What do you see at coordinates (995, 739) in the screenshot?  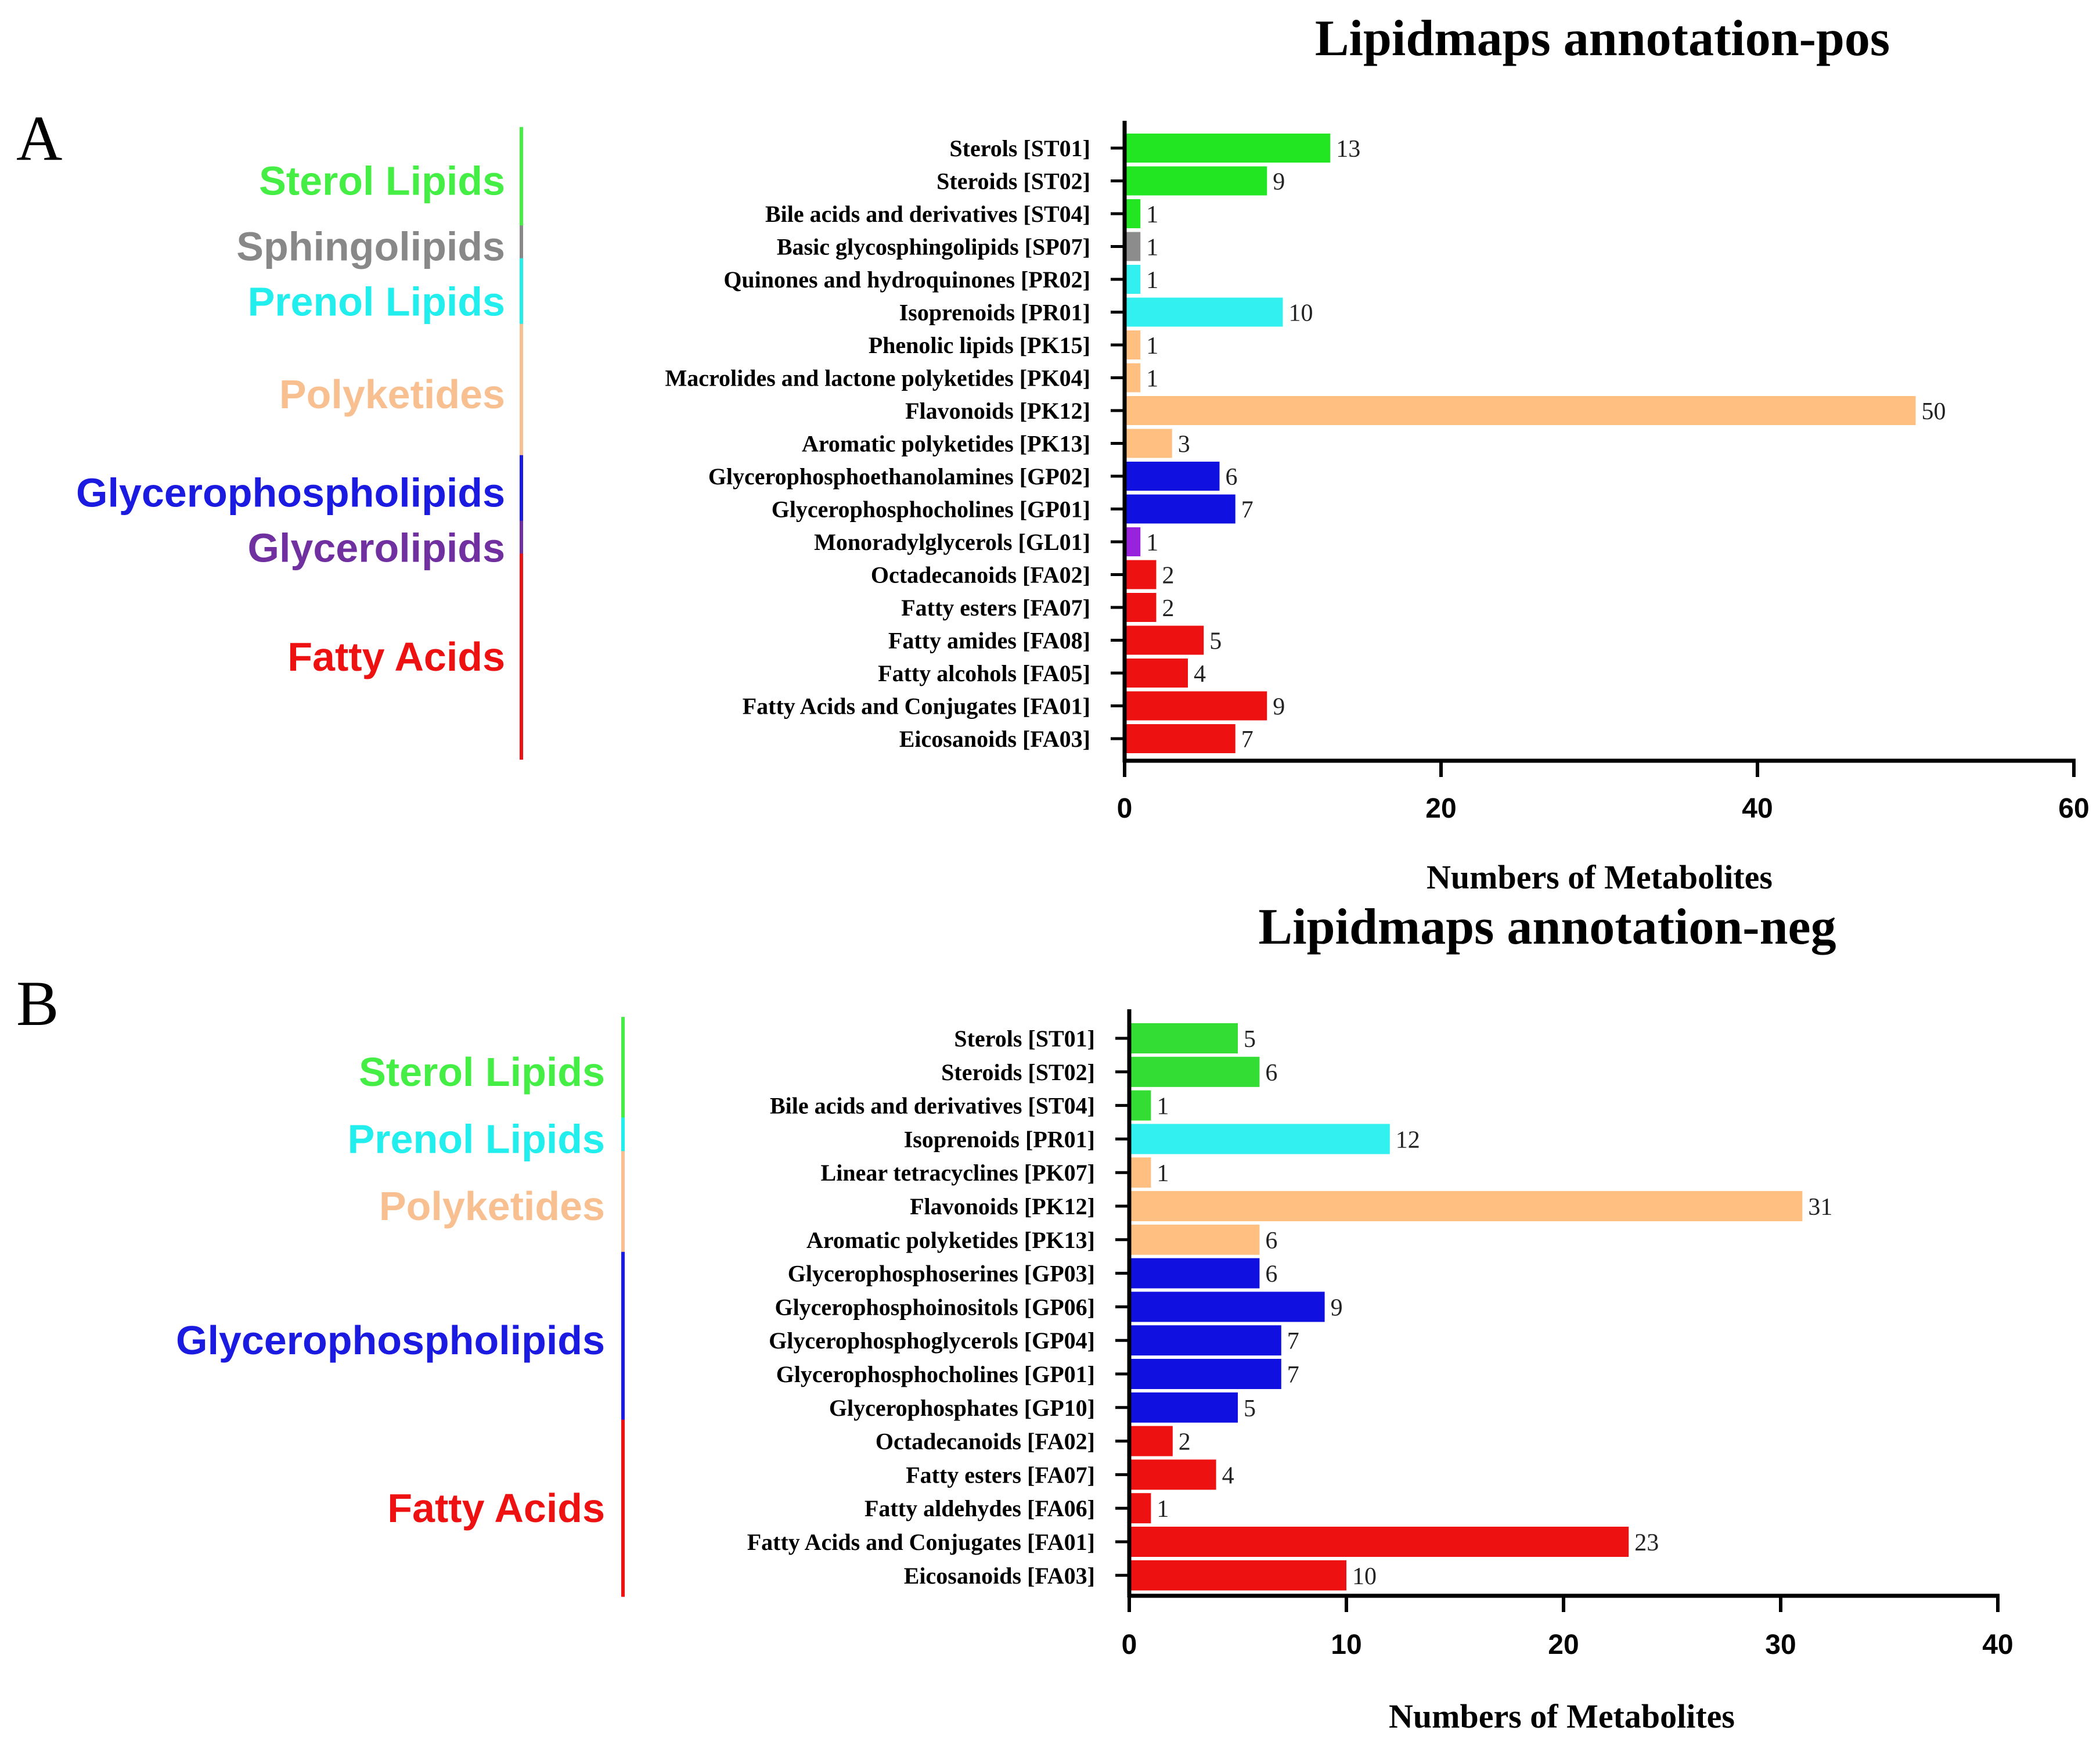 I see `category-label: Eicosanoids [FA03]` at bounding box center [995, 739].